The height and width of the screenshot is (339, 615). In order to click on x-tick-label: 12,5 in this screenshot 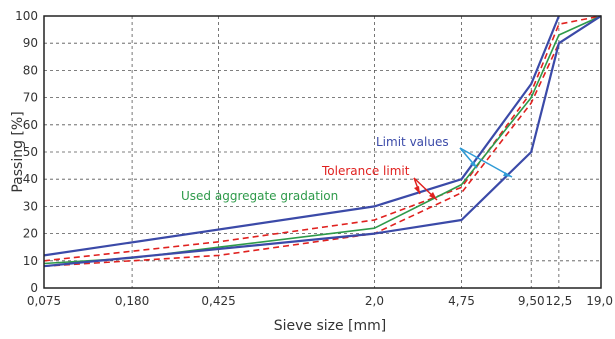, I will do `click(559, 301)`.